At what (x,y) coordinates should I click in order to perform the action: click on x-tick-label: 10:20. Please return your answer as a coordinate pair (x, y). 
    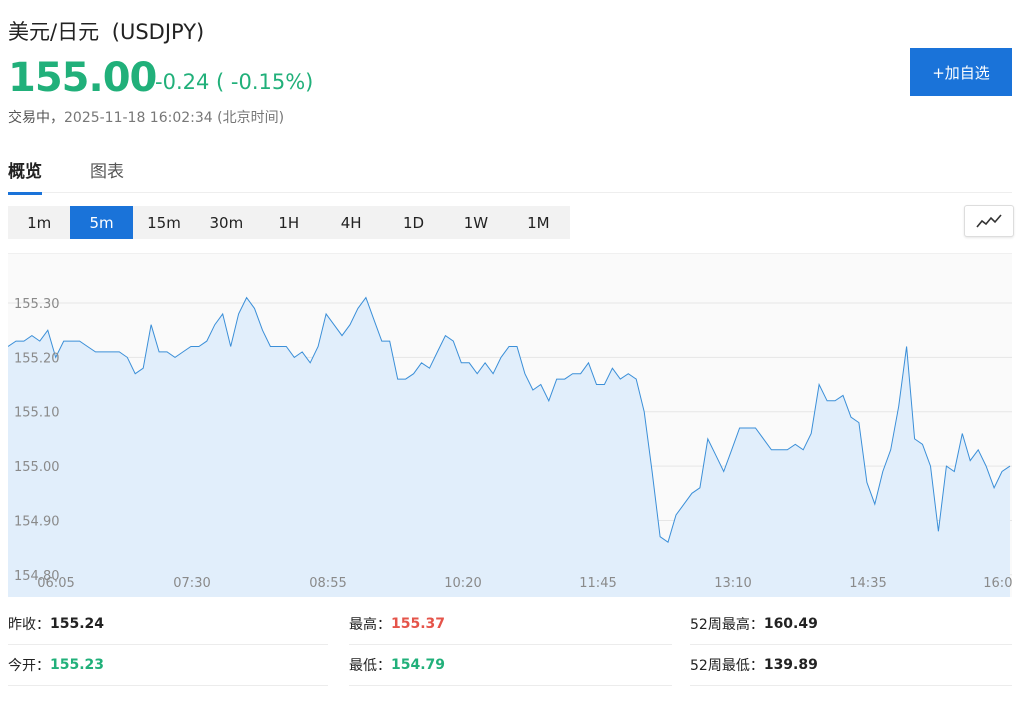
    Looking at the image, I should click on (462, 583).